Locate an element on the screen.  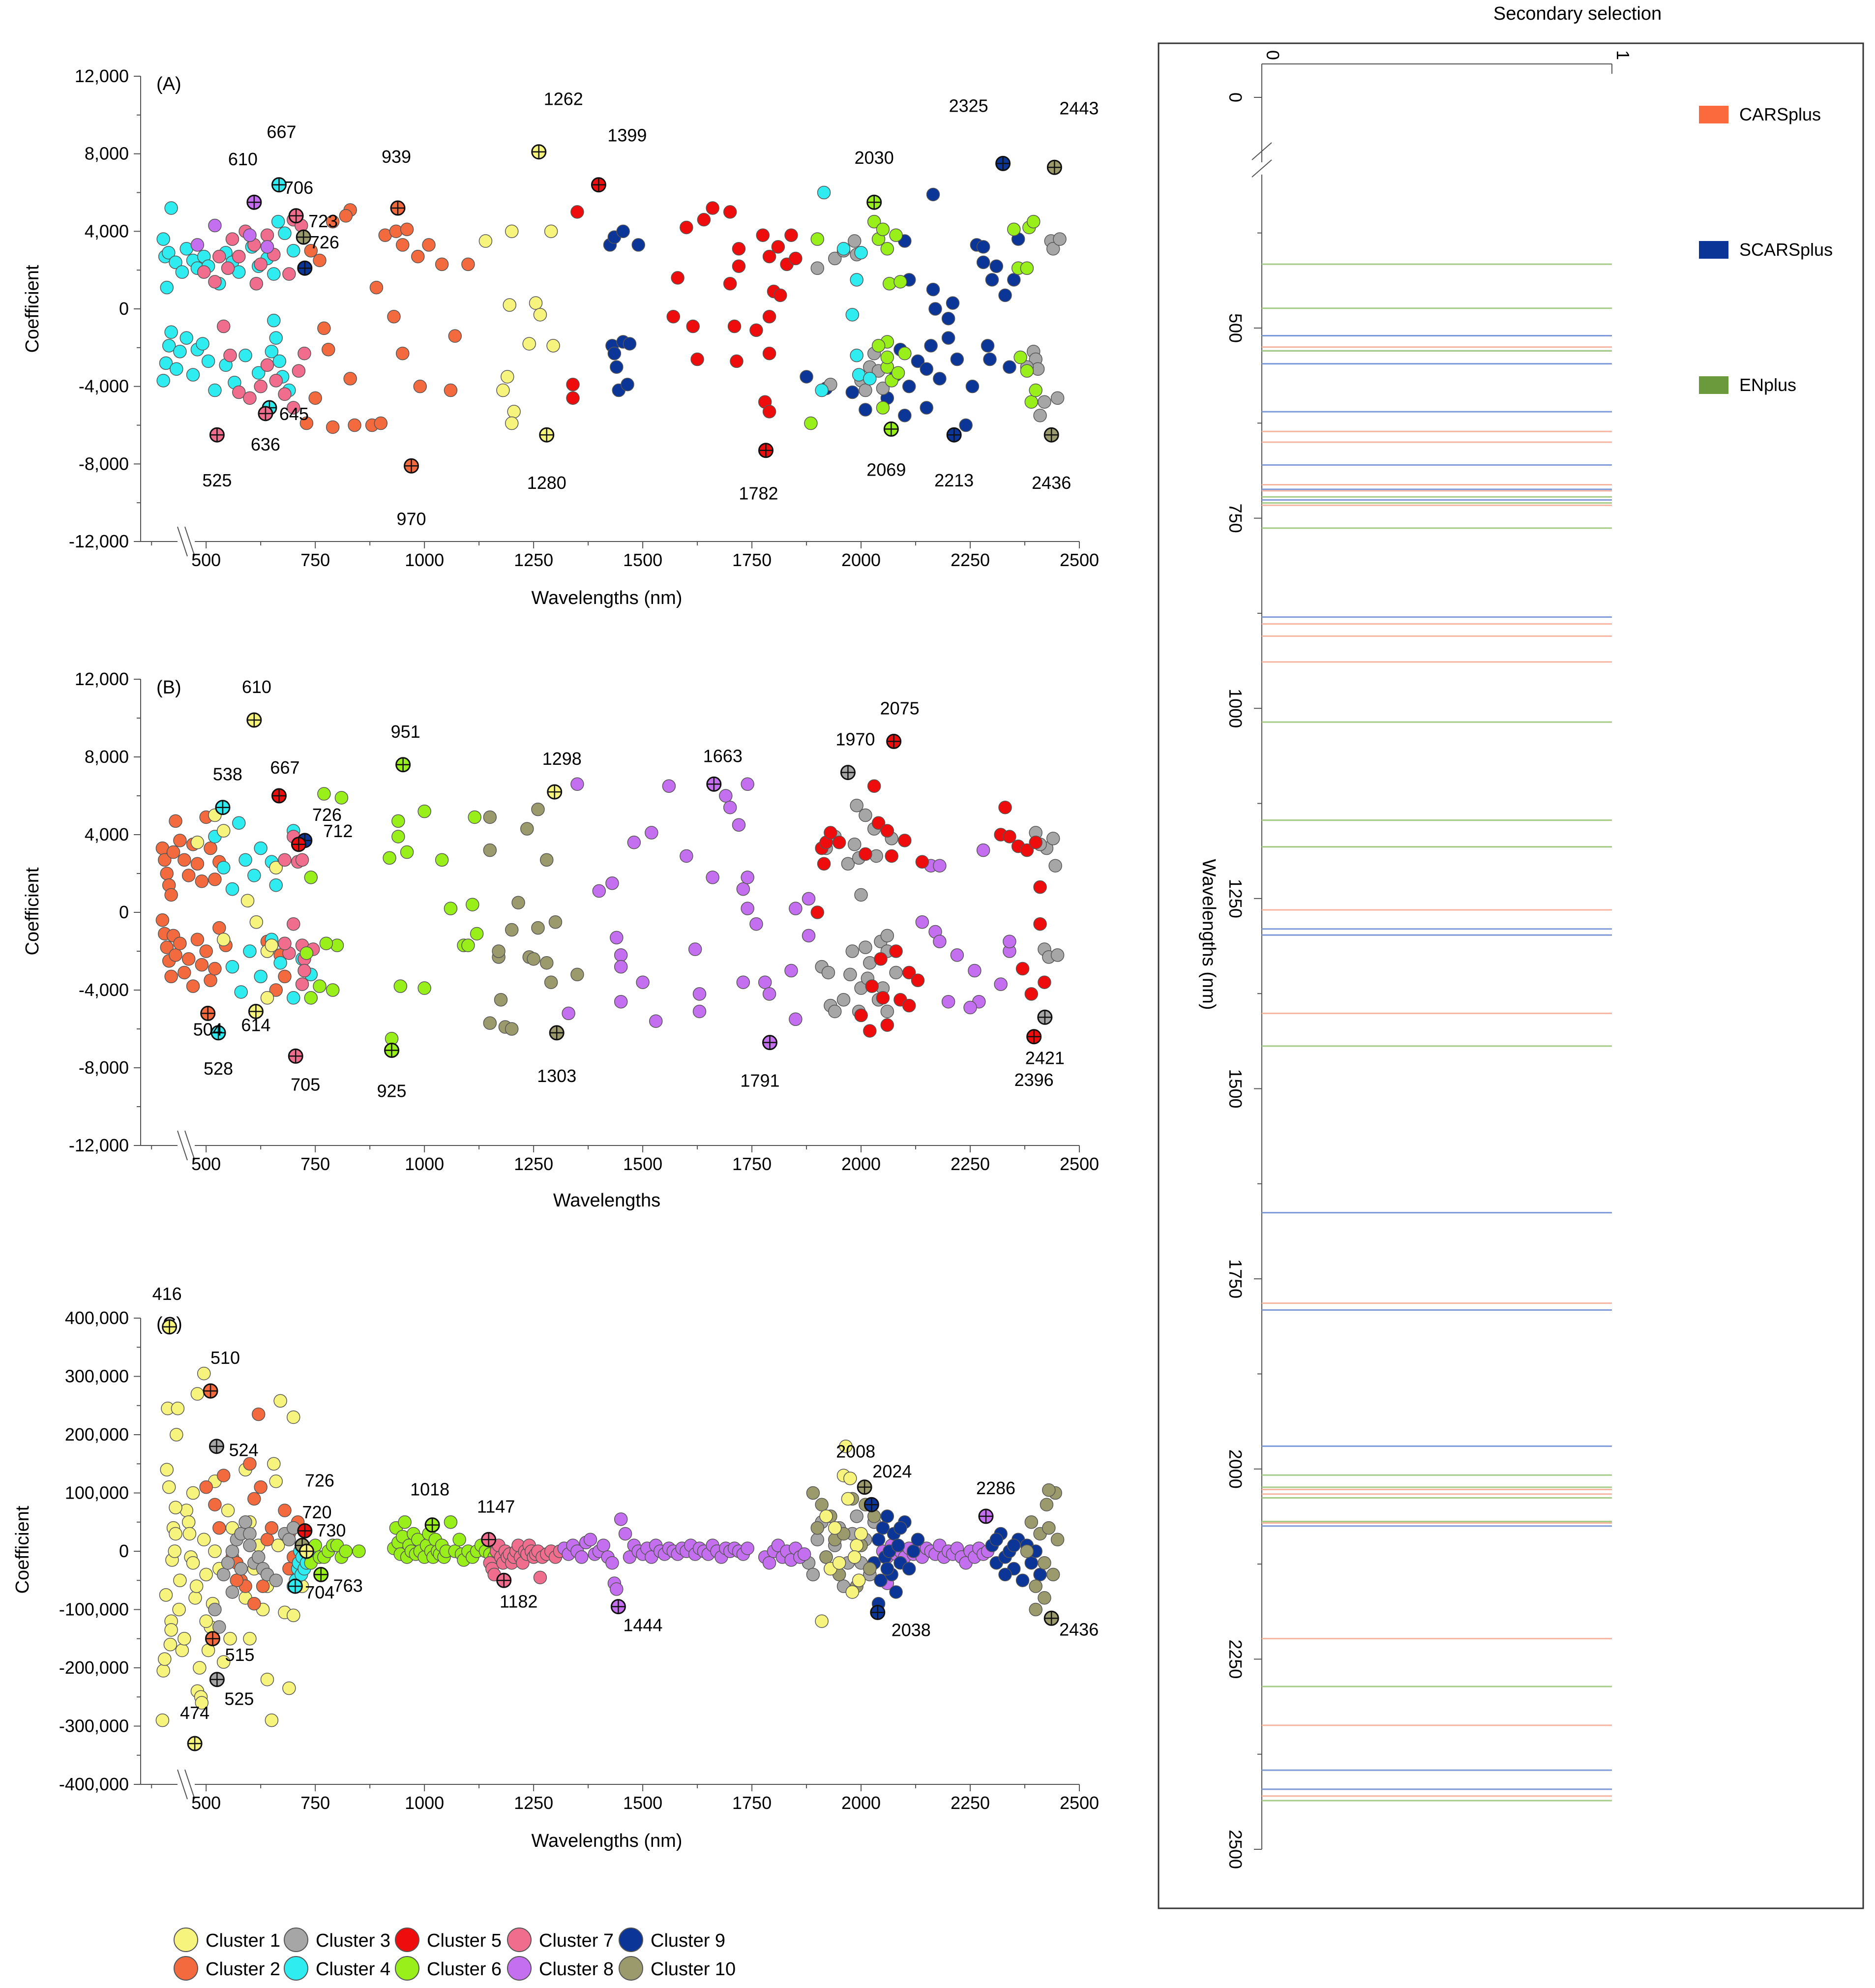
legend-label: Cluster 6 is located at coordinates (464, 1969).